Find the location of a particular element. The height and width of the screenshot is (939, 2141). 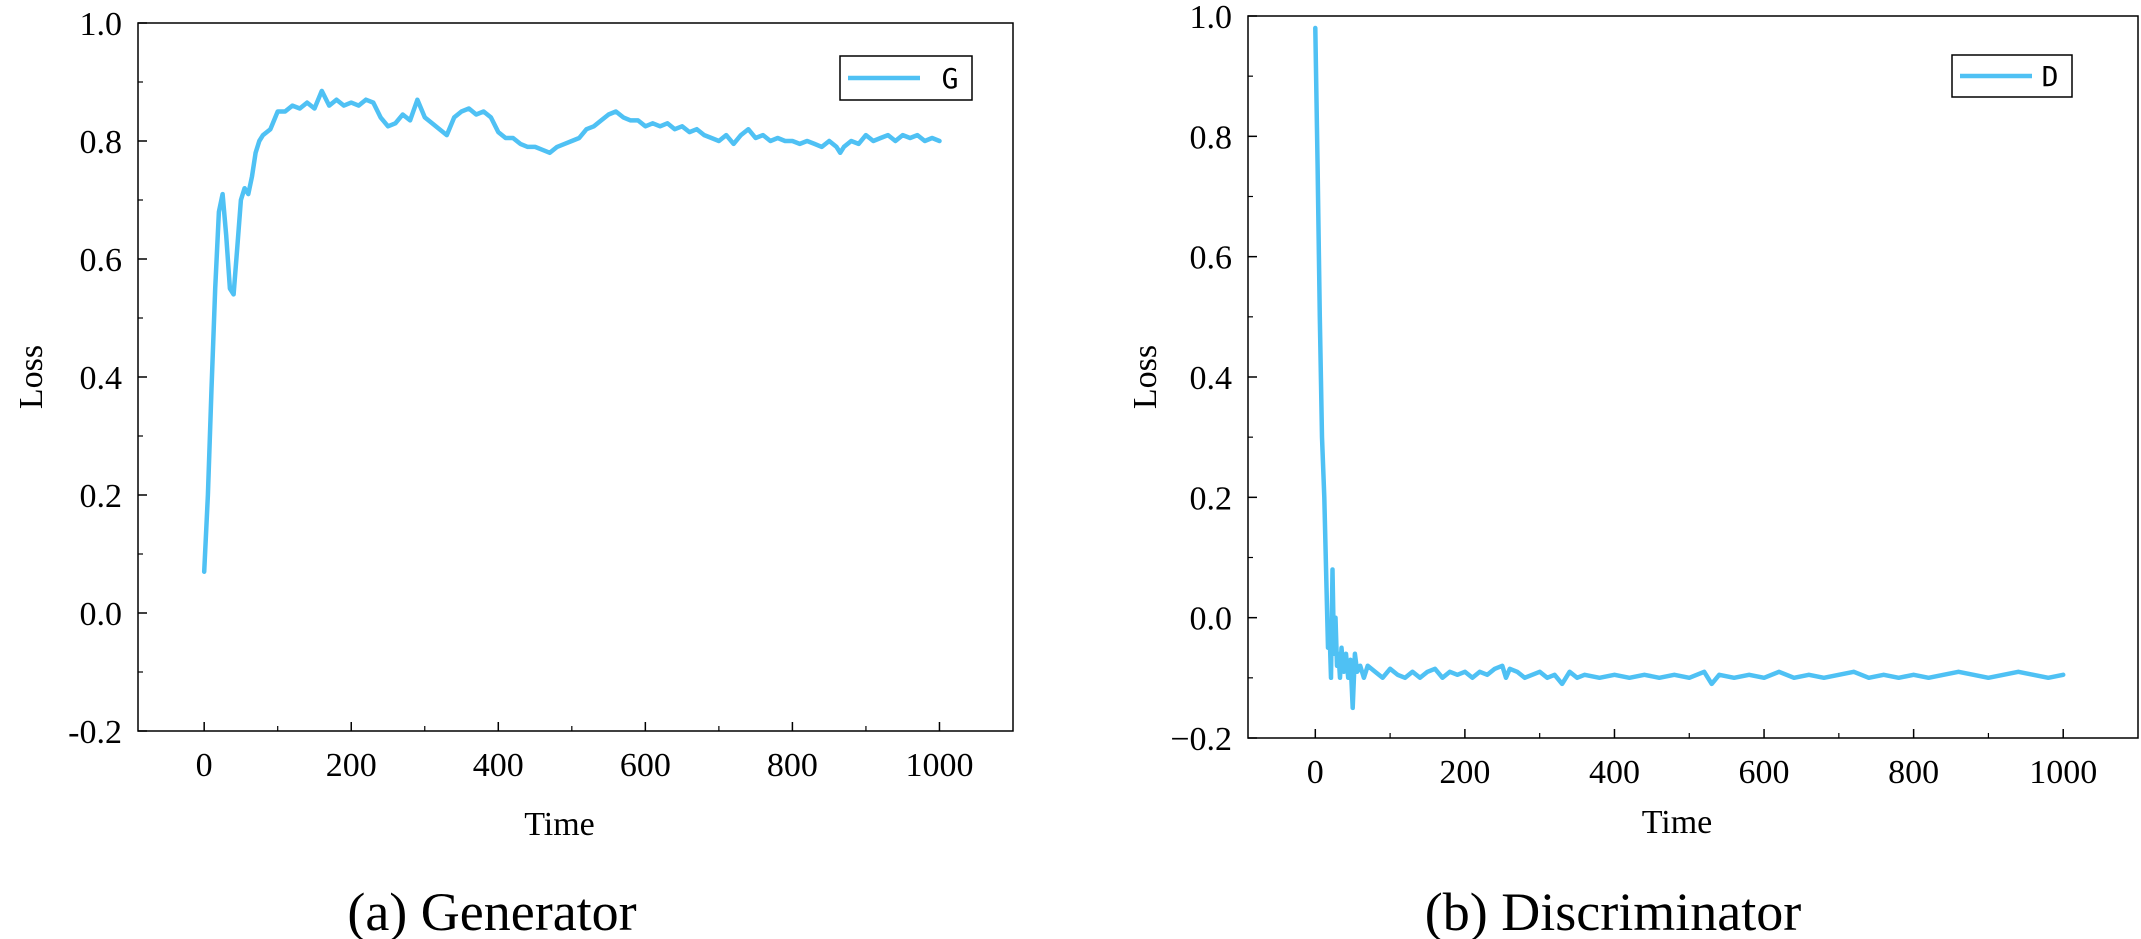

generator-x-tick-label: 400 is located at coordinates (498, 765).